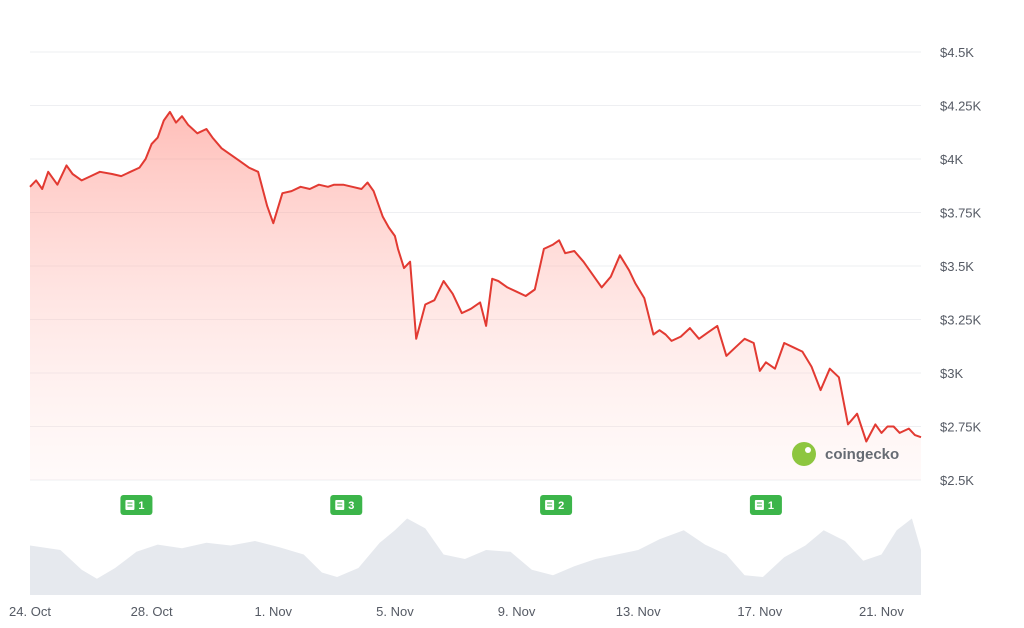  I want to click on y-tick-label: $2.75K, so click(961, 427).